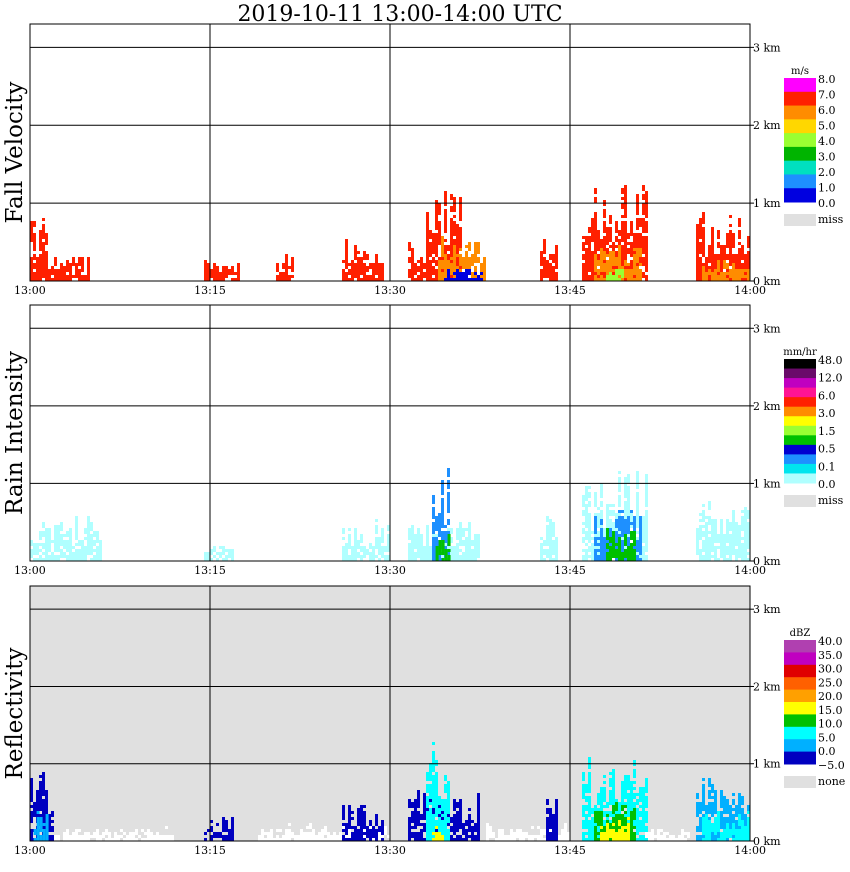 The height and width of the screenshot is (872, 850). I want to click on colorbar-swatch, so click(800, 168).